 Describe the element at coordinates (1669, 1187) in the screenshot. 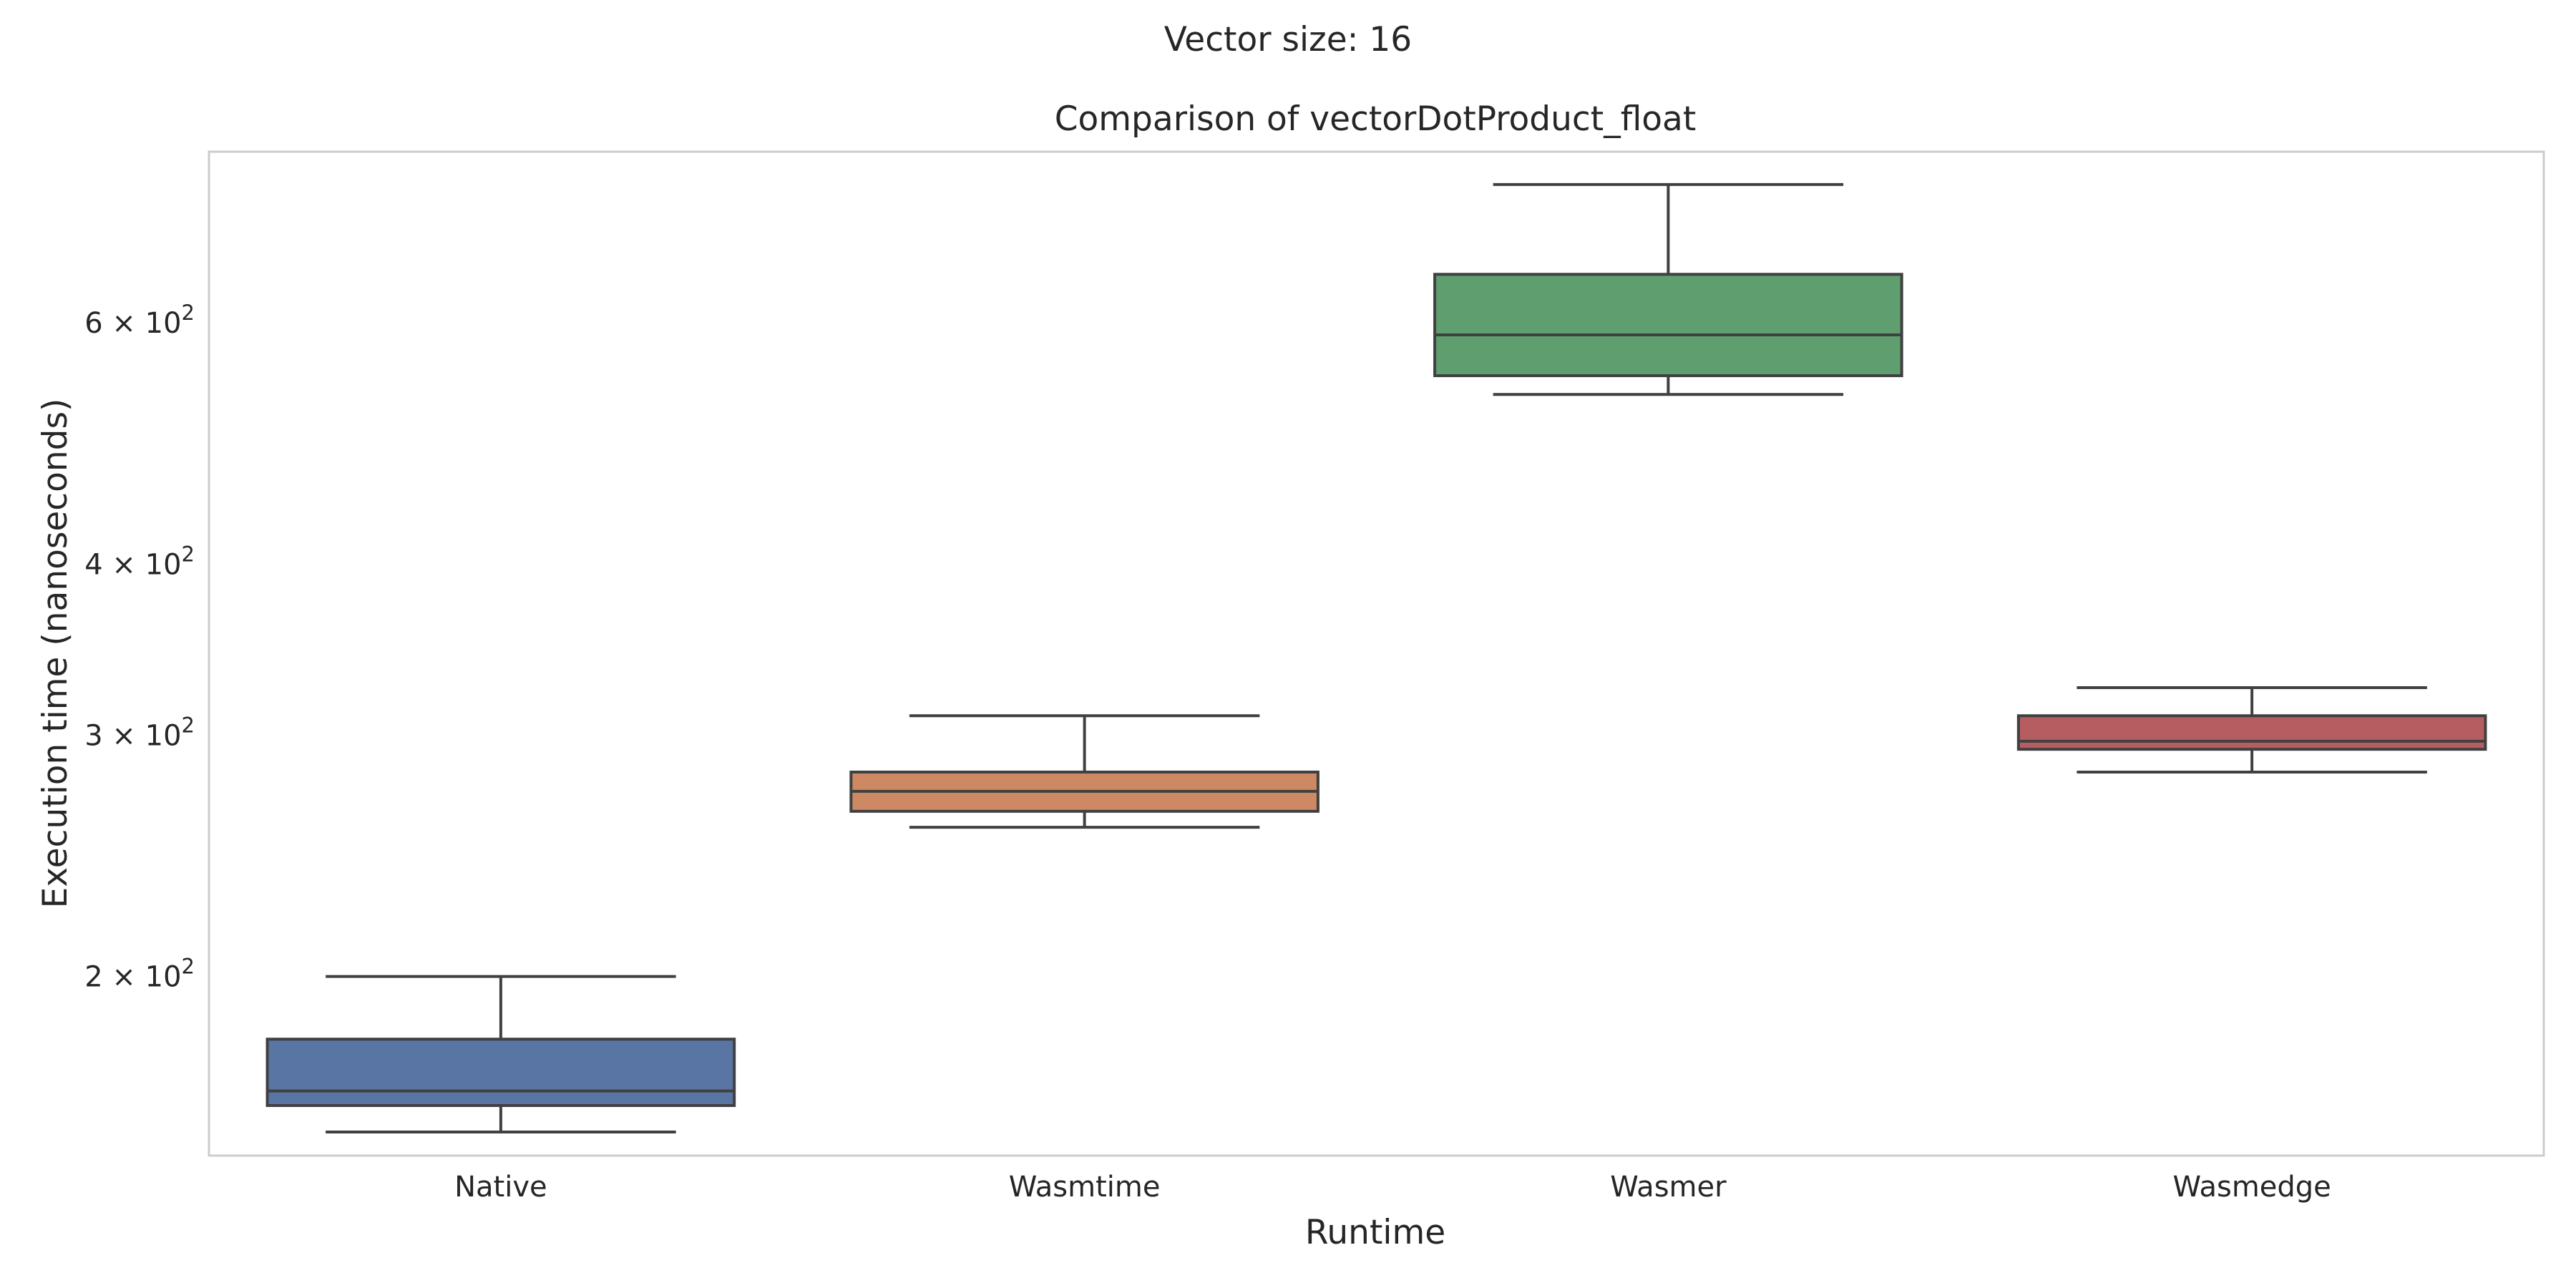

I see `x-tick-label-wasmer: Wasmer` at that location.